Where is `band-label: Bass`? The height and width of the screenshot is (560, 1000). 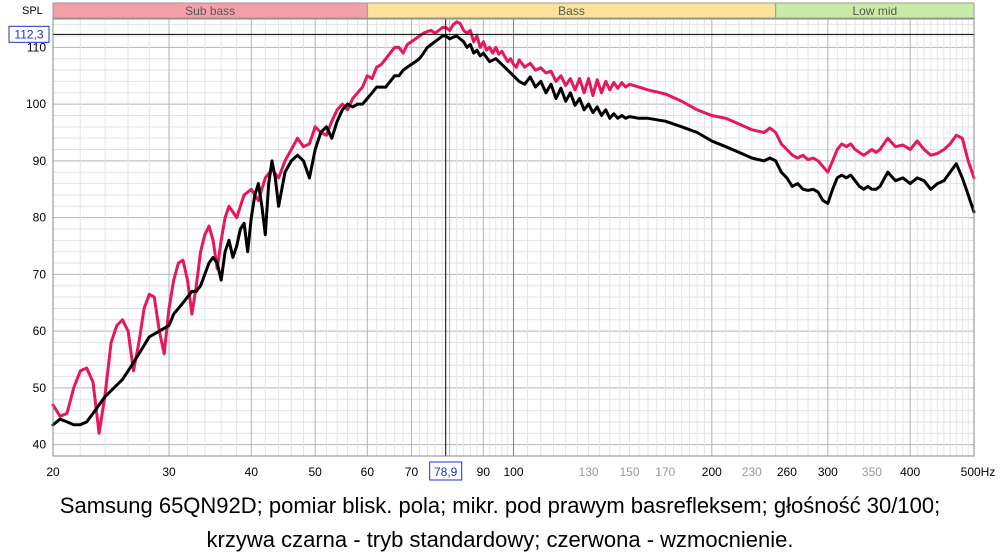
band-label: Bass is located at coordinates (571, 11).